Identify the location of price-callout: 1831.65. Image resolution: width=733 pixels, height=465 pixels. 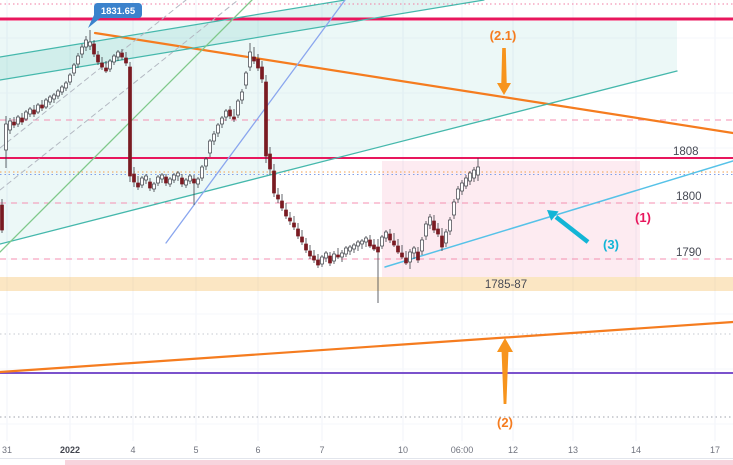
(115, 15).